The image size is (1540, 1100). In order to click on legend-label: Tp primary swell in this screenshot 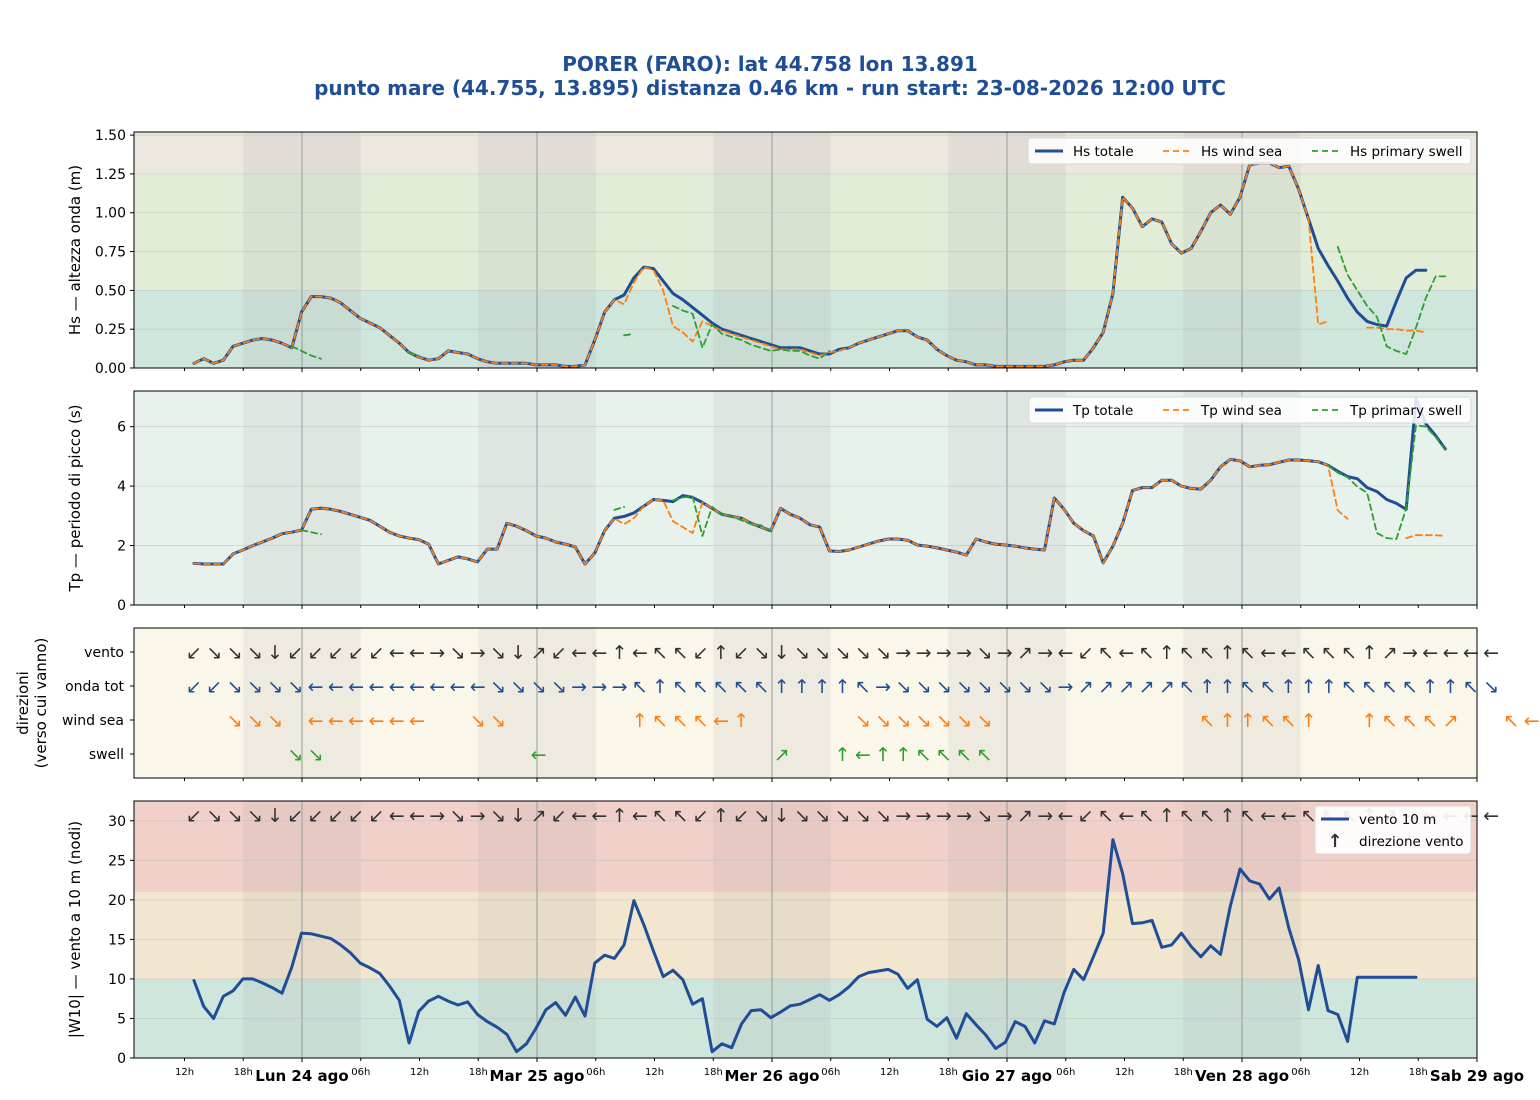, I will do `click(1405, 411)`.